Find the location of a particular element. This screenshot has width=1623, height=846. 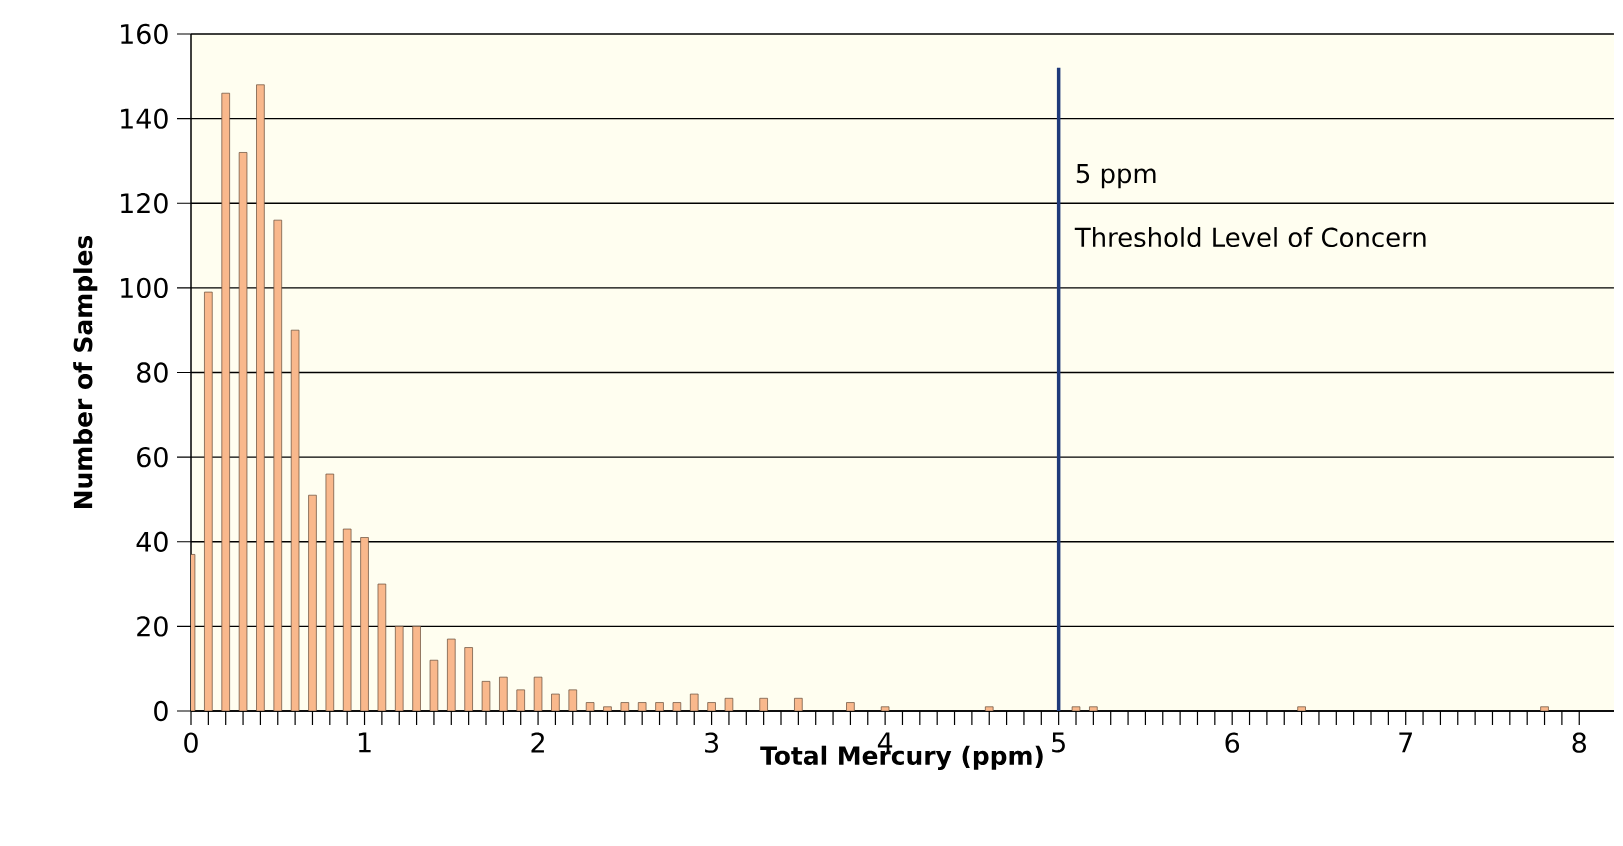

x-tick-label: 7 is located at coordinates (1405, 742).